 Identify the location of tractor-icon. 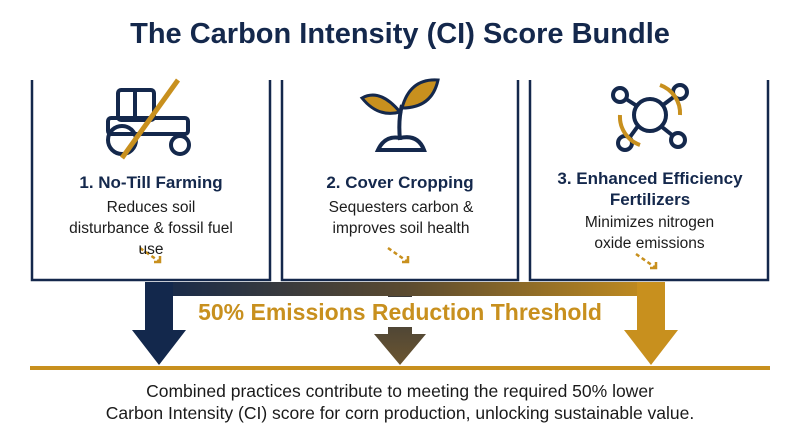
(148, 119).